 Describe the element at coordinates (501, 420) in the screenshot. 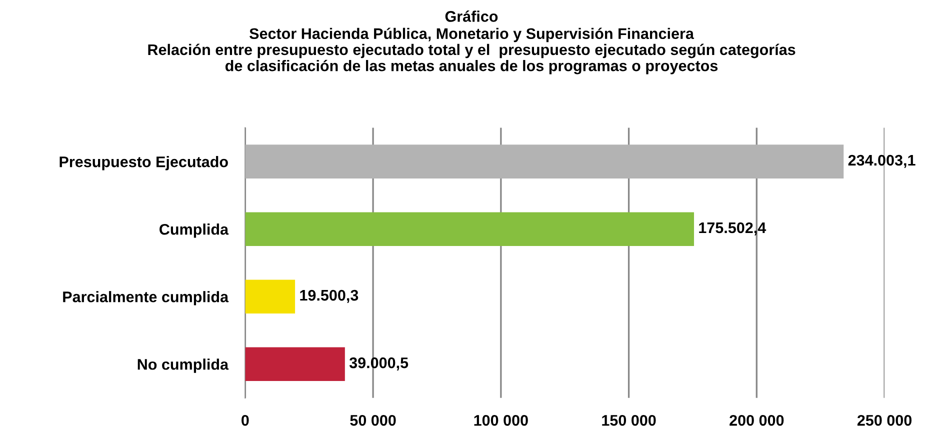

I see `x-tick-label: 100 000` at that location.